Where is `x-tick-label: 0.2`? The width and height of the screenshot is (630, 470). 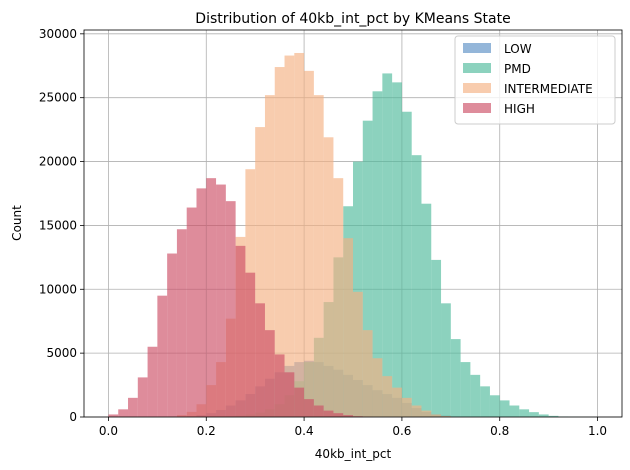
x-tick-label: 0.2 is located at coordinates (206, 431).